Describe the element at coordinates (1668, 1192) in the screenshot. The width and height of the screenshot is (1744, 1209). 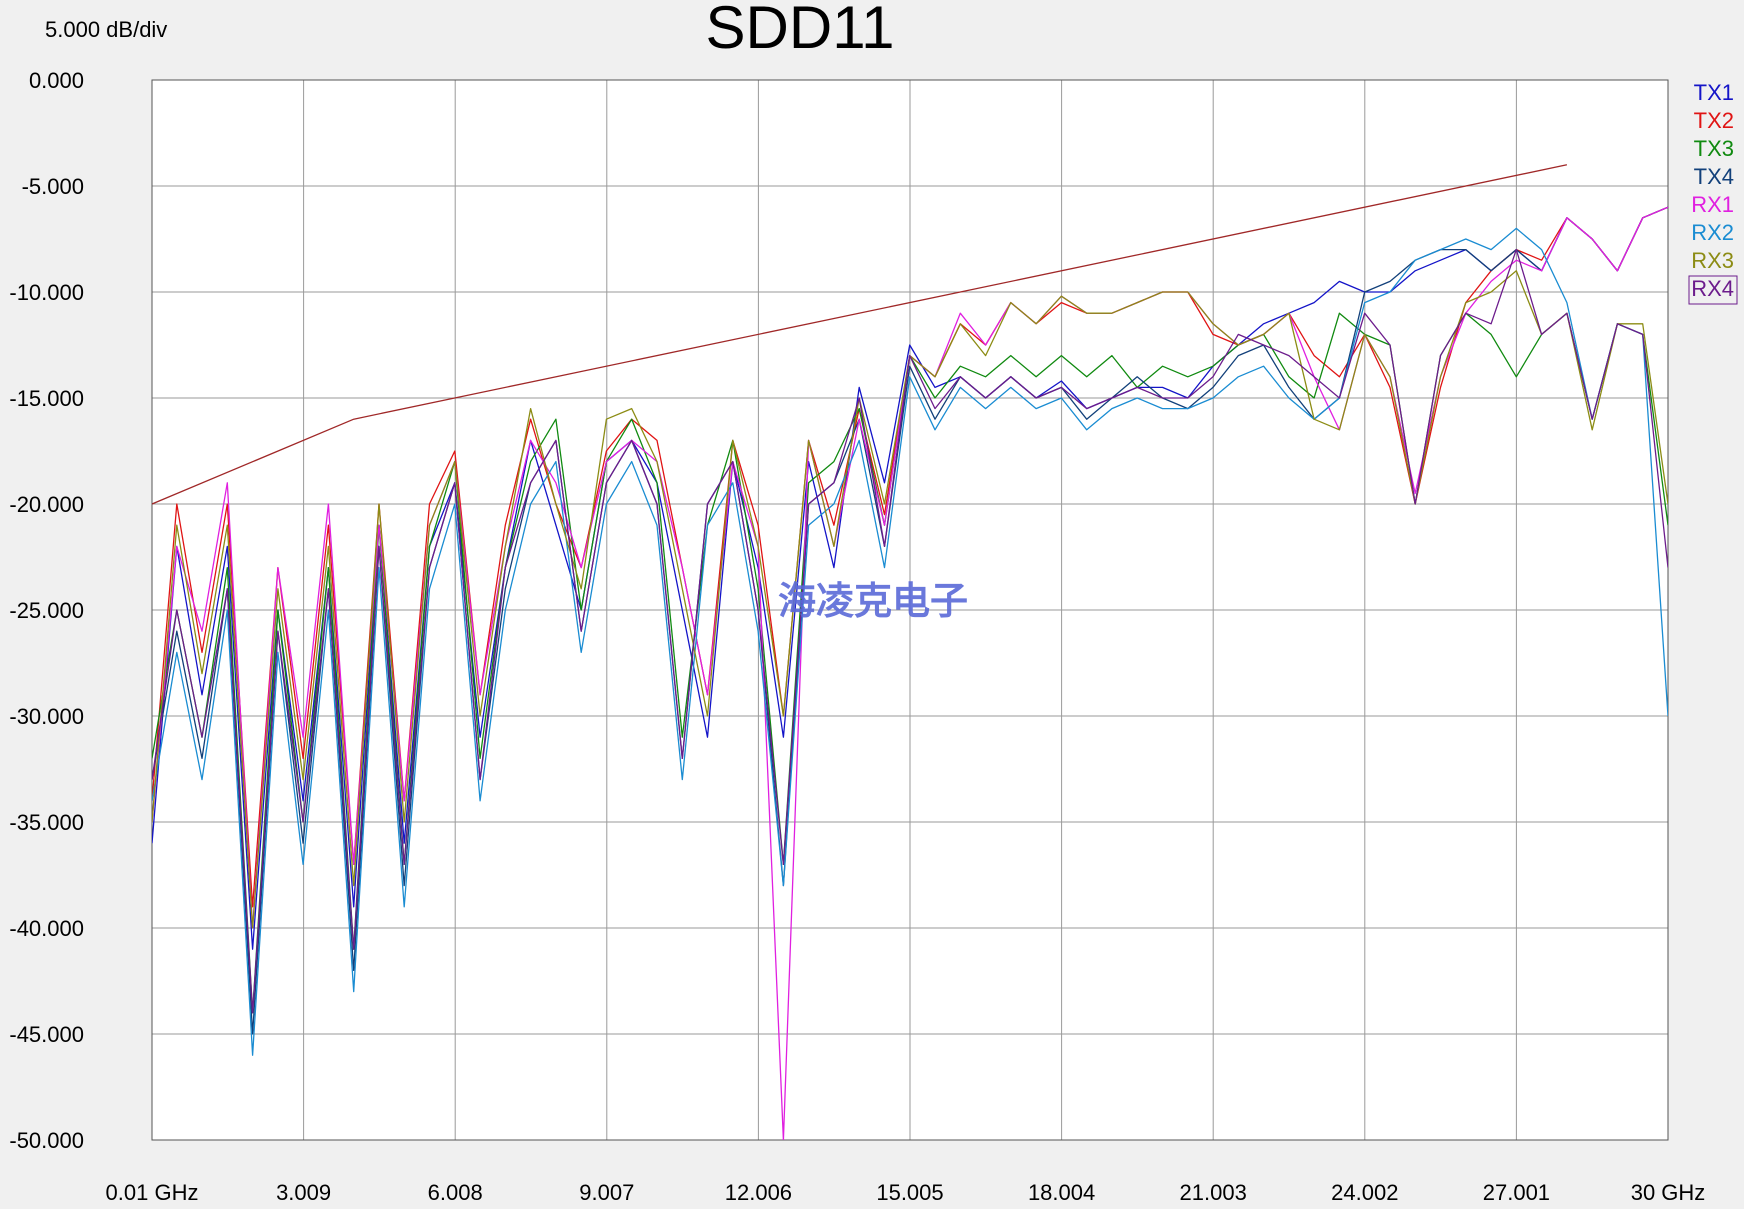
I see `x-tick-label: 30 GHz` at that location.